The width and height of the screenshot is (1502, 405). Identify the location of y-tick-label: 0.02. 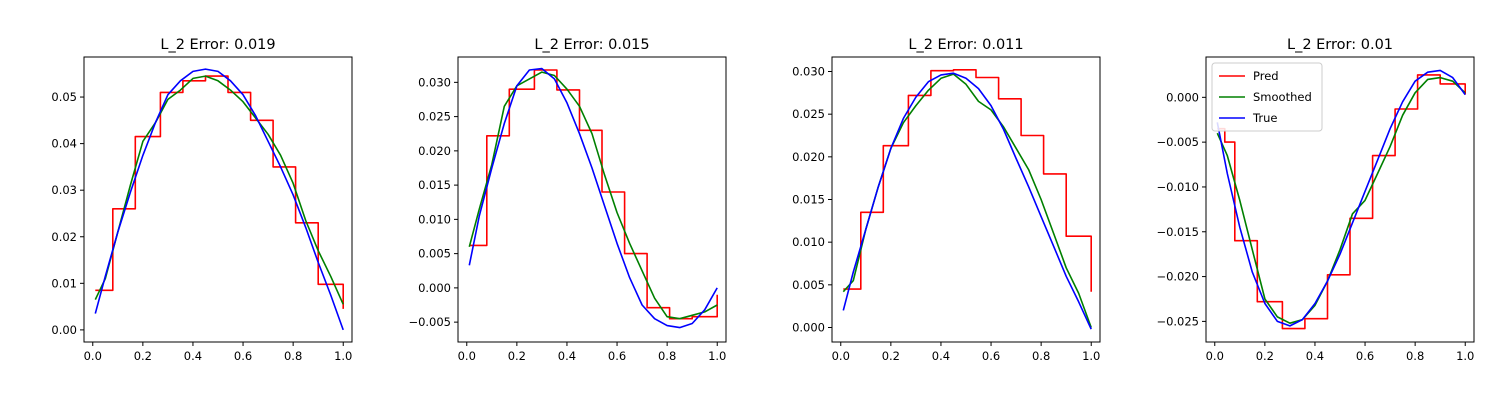
(64, 237).